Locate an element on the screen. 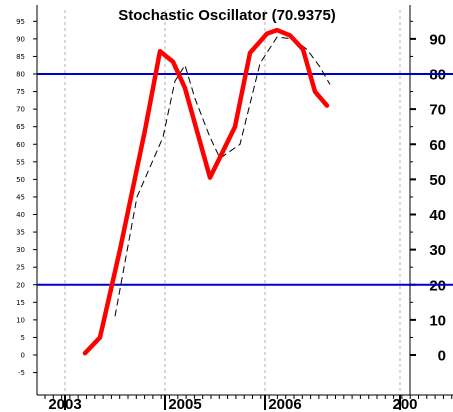  left-tick-label: 90 is located at coordinates (20, 39).